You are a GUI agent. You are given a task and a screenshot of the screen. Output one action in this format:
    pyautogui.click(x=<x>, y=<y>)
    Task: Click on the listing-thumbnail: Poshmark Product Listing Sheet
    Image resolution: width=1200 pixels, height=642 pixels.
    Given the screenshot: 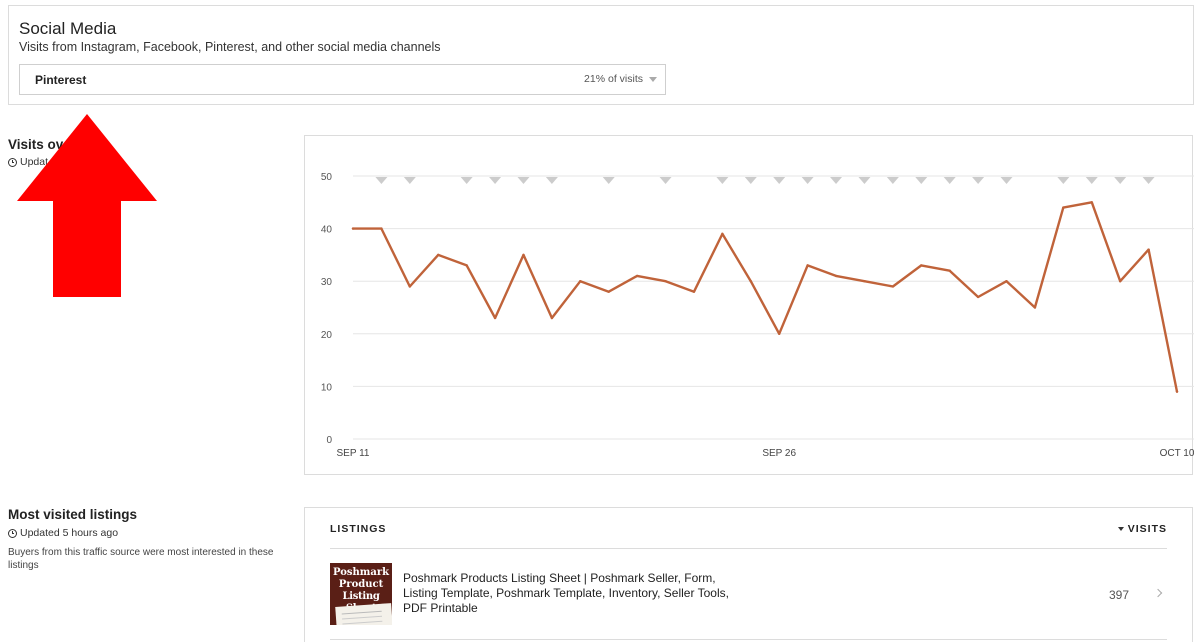 What is the action you would take?
    pyautogui.click(x=361, y=594)
    